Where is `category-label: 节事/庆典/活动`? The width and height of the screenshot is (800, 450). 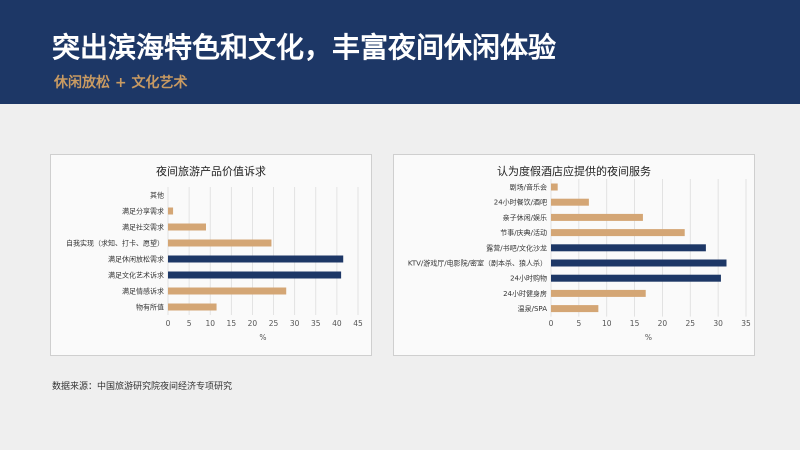
category-label: 节事/庆典/活动 is located at coordinates (523, 232).